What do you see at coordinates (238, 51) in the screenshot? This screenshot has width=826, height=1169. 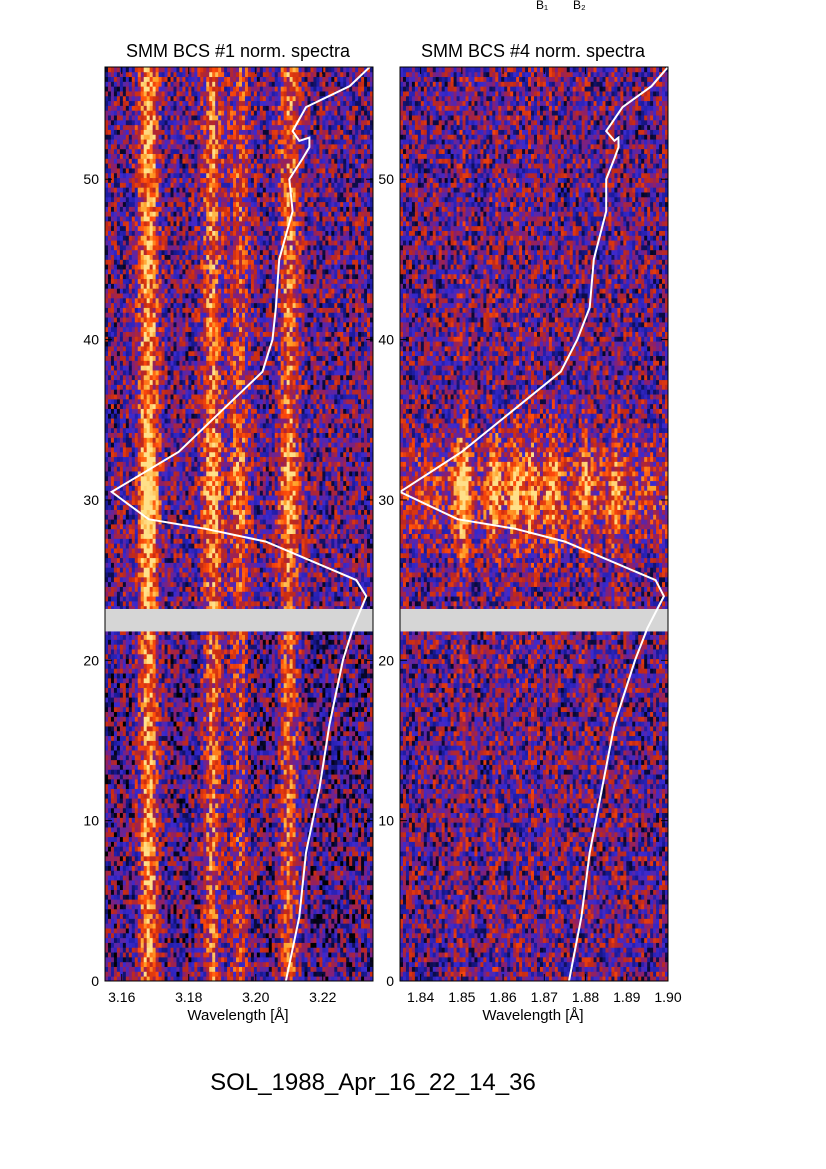 I see `panel-bcs1-title: SMM BCS #1 norm. spectra` at bounding box center [238, 51].